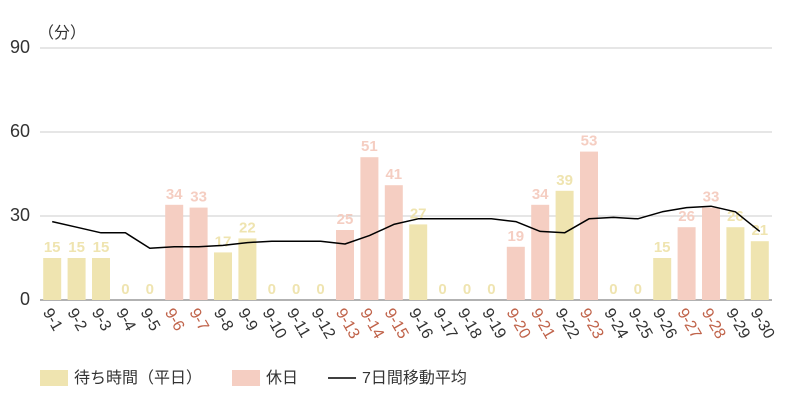 The width and height of the screenshot is (800, 400). What do you see at coordinates (420, 324) in the screenshot?
I see `x-tick-label: 9-16` at bounding box center [420, 324].